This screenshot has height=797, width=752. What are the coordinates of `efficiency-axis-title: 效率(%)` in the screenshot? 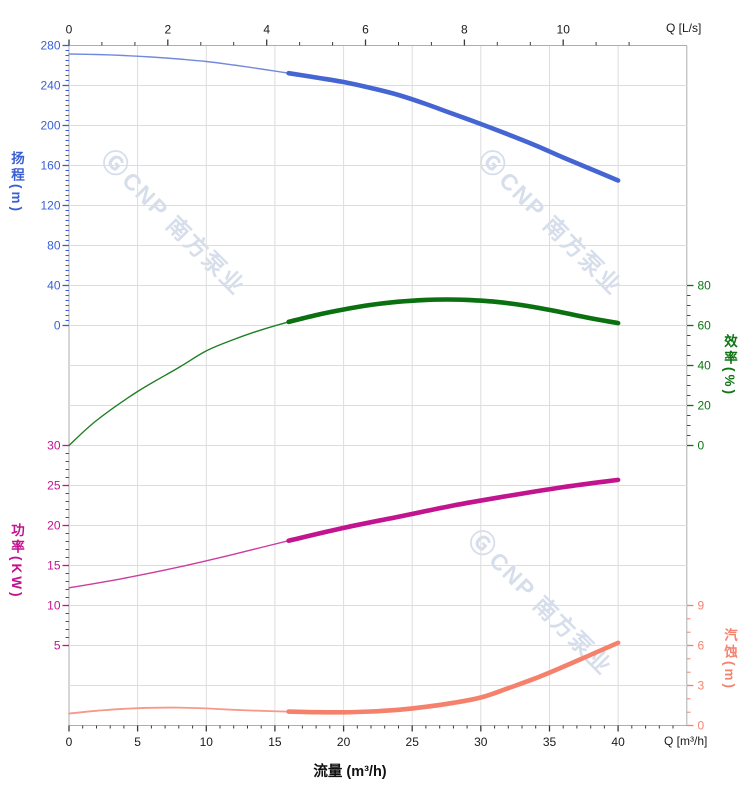 It's located at (729, 365).